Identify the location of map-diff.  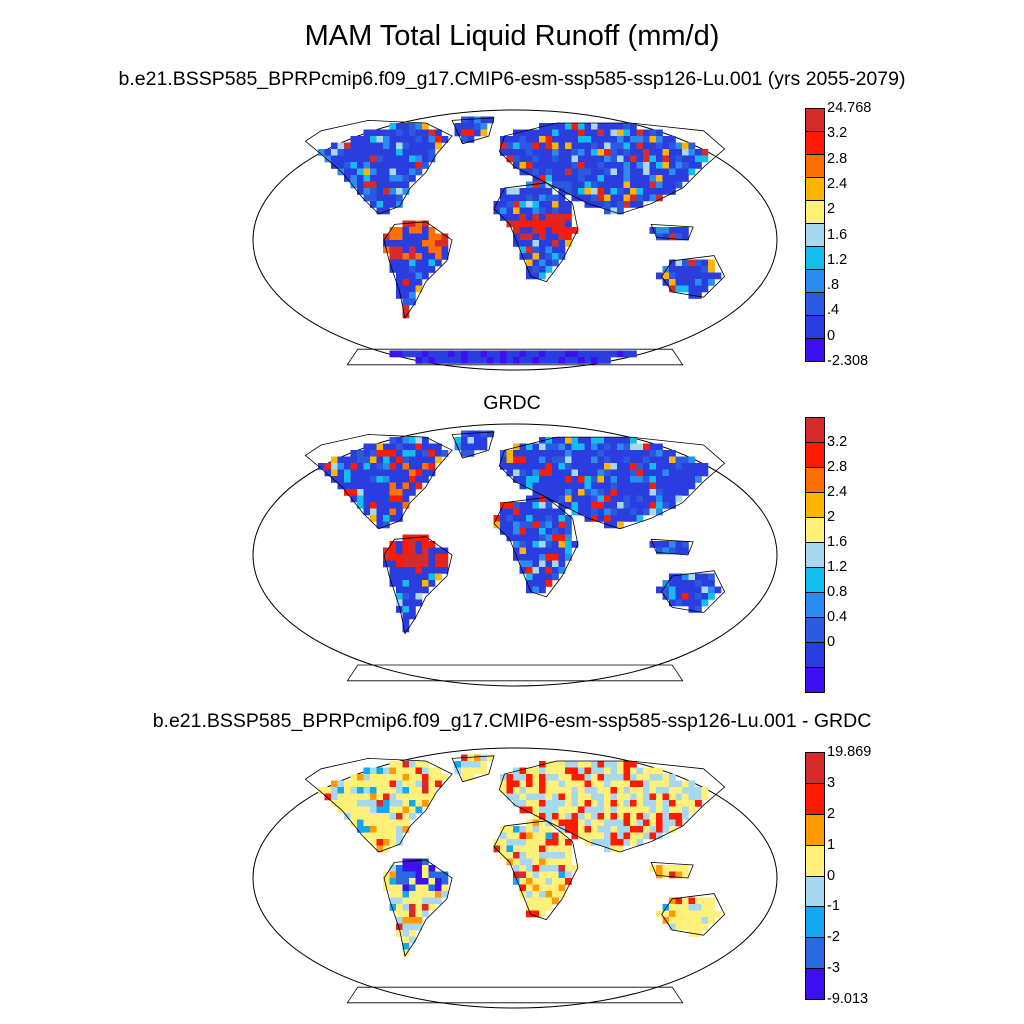
(515, 878).